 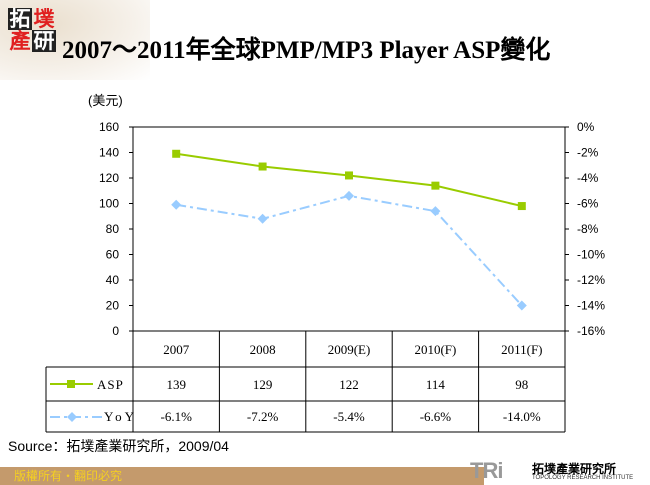 I want to click on category-label: 2007, so click(x=176, y=349).